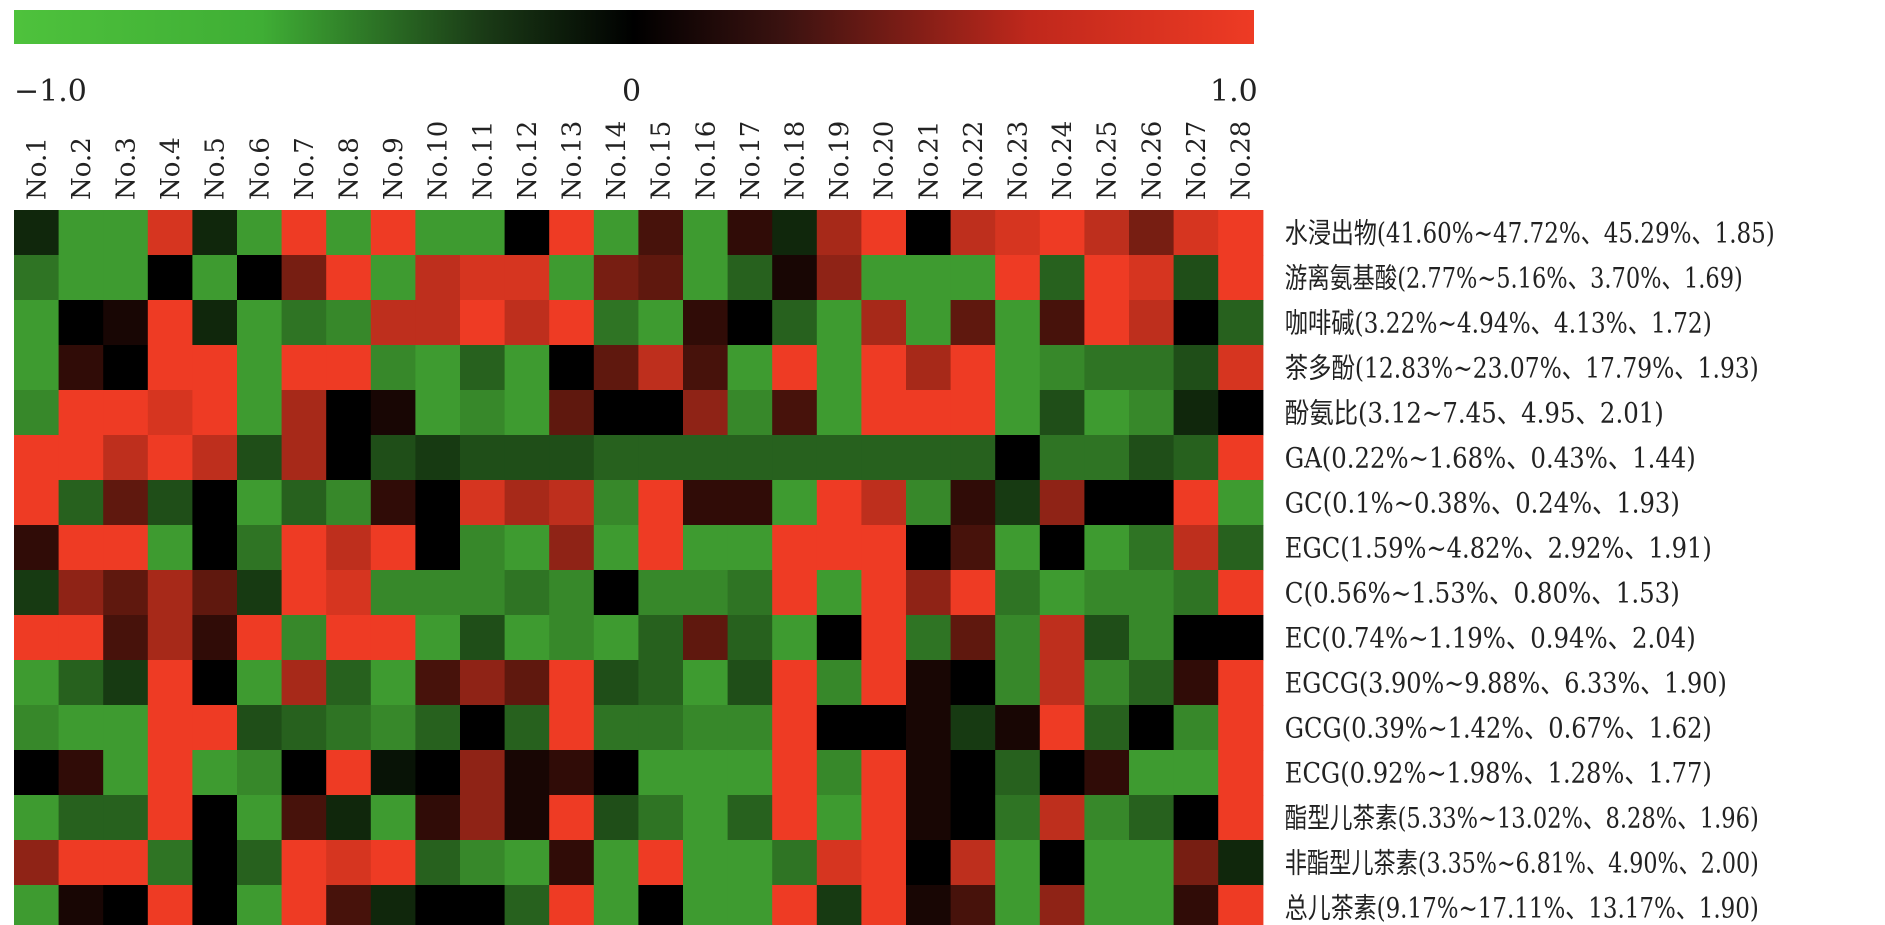  What do you see at coordinates (974, 160) in the screenshot?
I see `column-label: No.22` at bounding box center [974, 160].